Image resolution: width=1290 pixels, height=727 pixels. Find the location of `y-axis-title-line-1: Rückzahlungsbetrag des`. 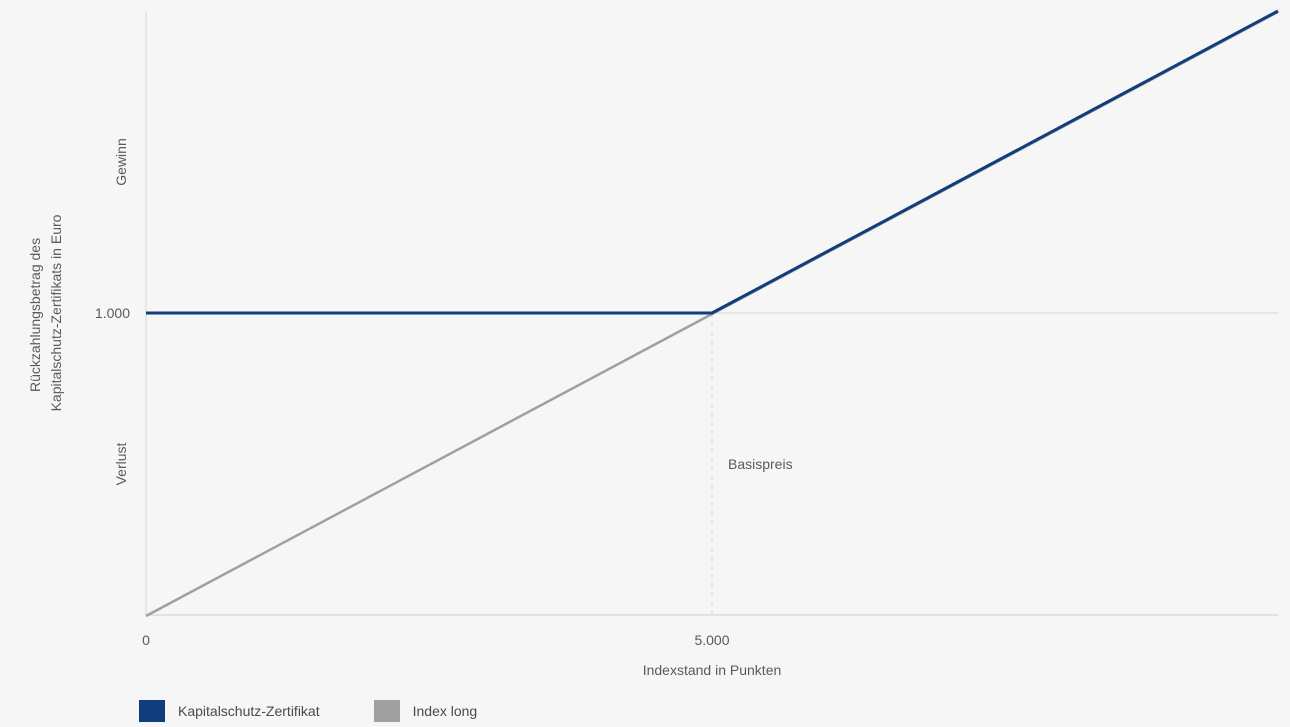

y-axis-title-line-1: Rückzahlungsbetrag des is located at coordinates (35, 315).